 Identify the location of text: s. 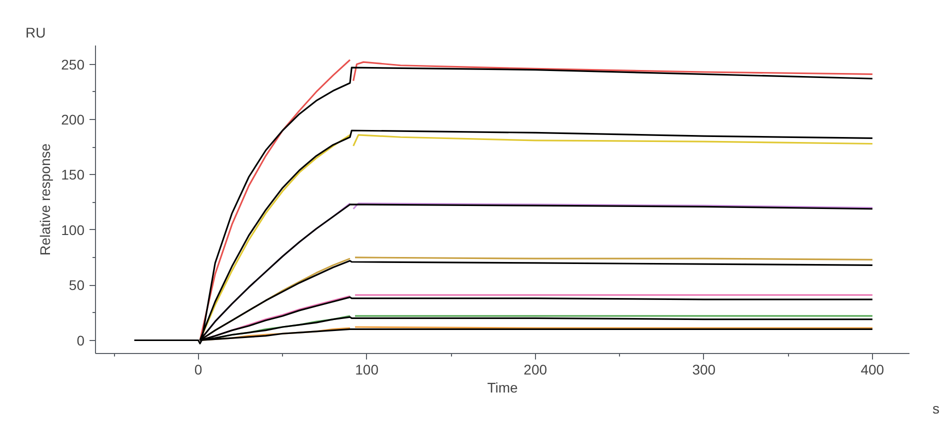
(936, 408).